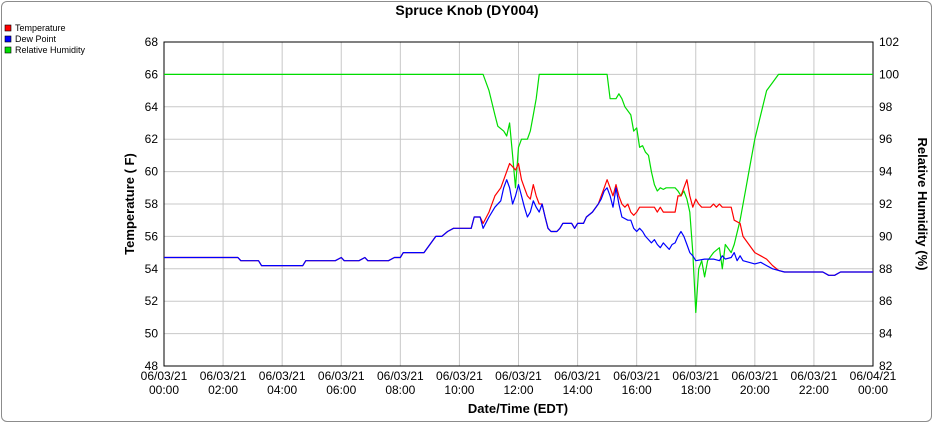  I want to click on legend-label-relative-humidity: Relative Humidity, so click(50, 50).